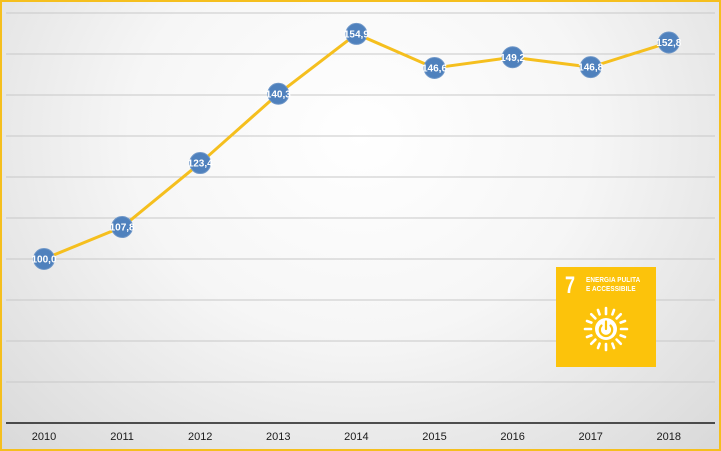  Describe the element at coordinates (613, 284) in the screenshot. I see `sdg-title: ENERGIA PULITA E ACCESSIBILE` at that location.